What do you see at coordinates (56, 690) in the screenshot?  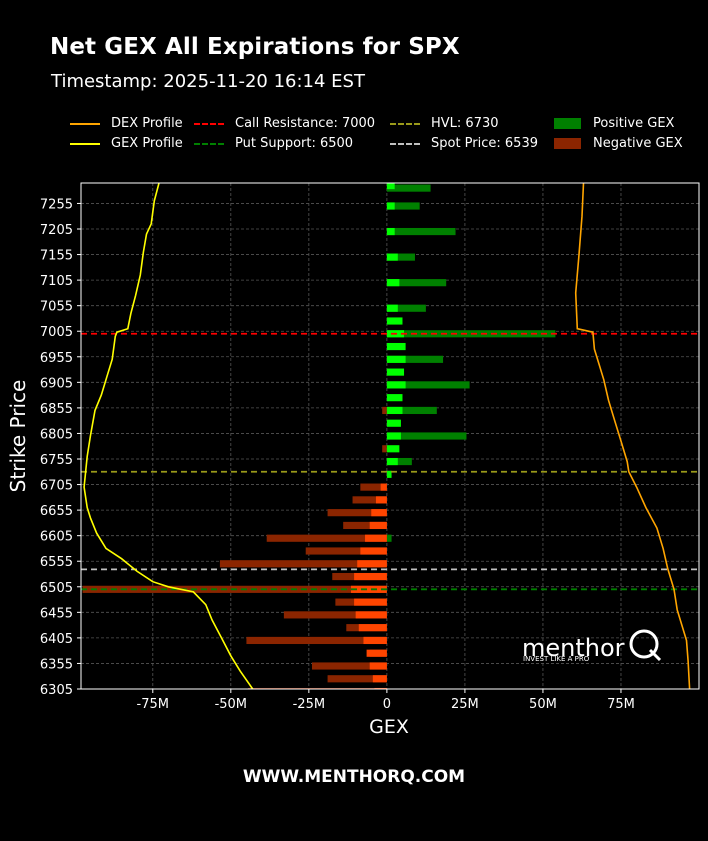 I see `y-tick-label: 6305` at bounding box center [56, 690].